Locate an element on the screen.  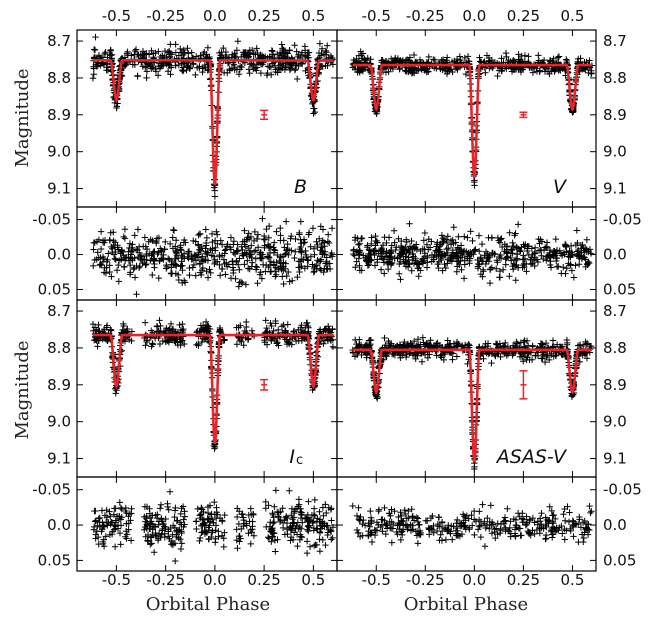
residual-points-v is located at coordinates (472, 253).